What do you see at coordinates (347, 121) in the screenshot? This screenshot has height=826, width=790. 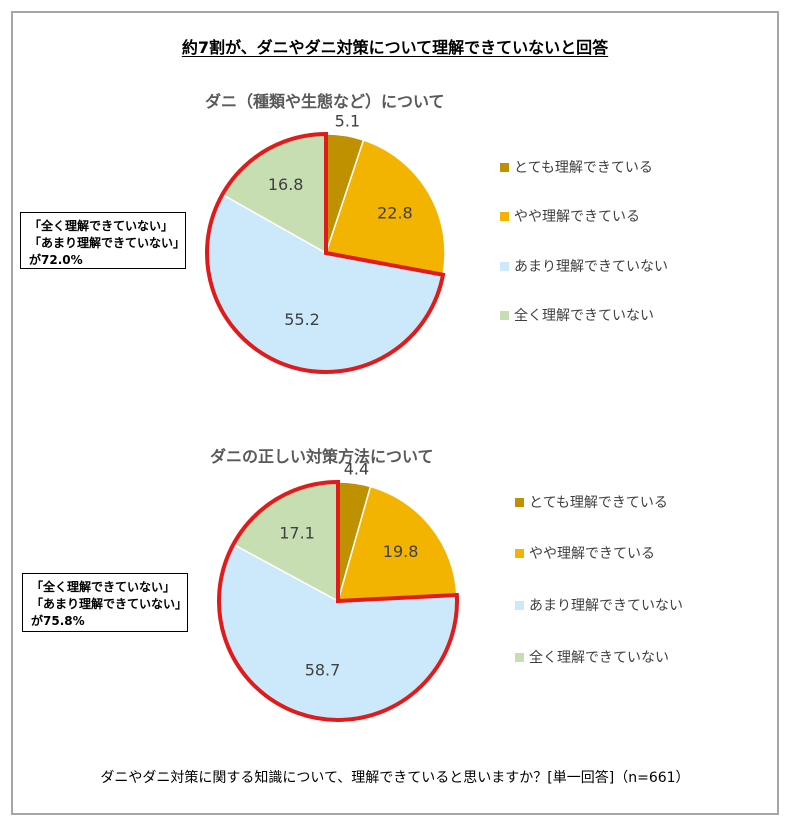 I see `pie-1-data-label-1: 5.1` at bounding box center [347, 121].